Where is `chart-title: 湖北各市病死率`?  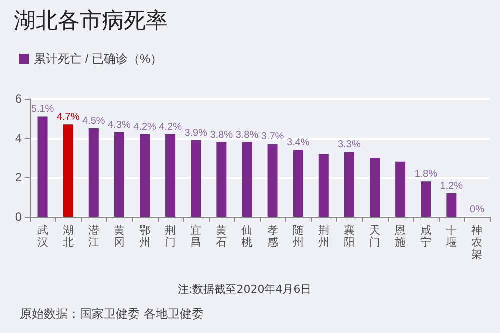 chart-title: 湖北各市病死率 is located at coordinates (91, 22).